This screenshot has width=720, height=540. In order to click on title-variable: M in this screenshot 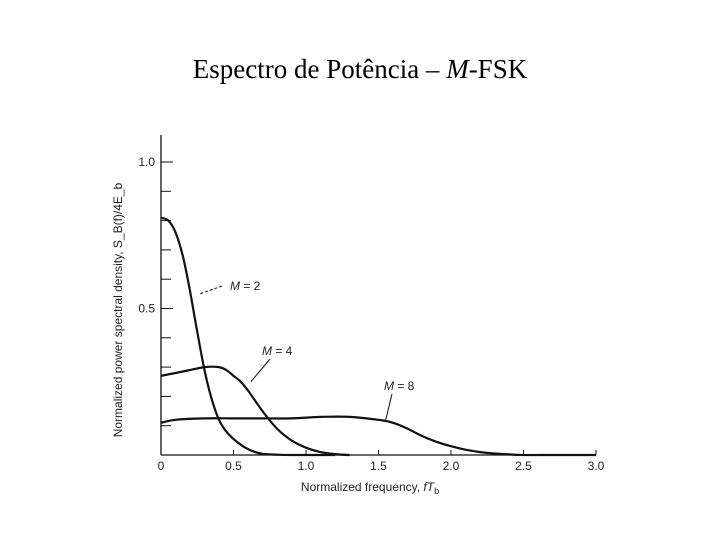, I will do `click(457, 69)`.